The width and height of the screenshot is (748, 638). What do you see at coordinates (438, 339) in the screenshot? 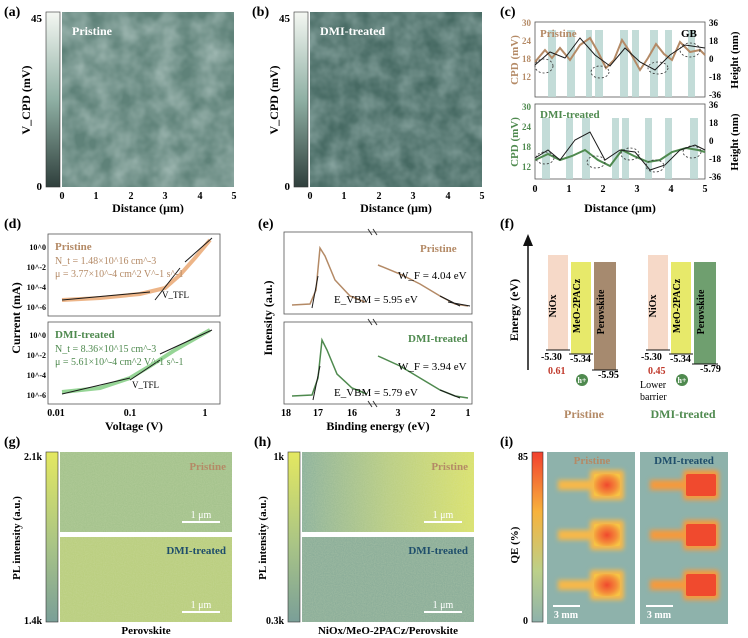
I see `e-bottom-label: DMI-treated` at bounding box center [438, 339].